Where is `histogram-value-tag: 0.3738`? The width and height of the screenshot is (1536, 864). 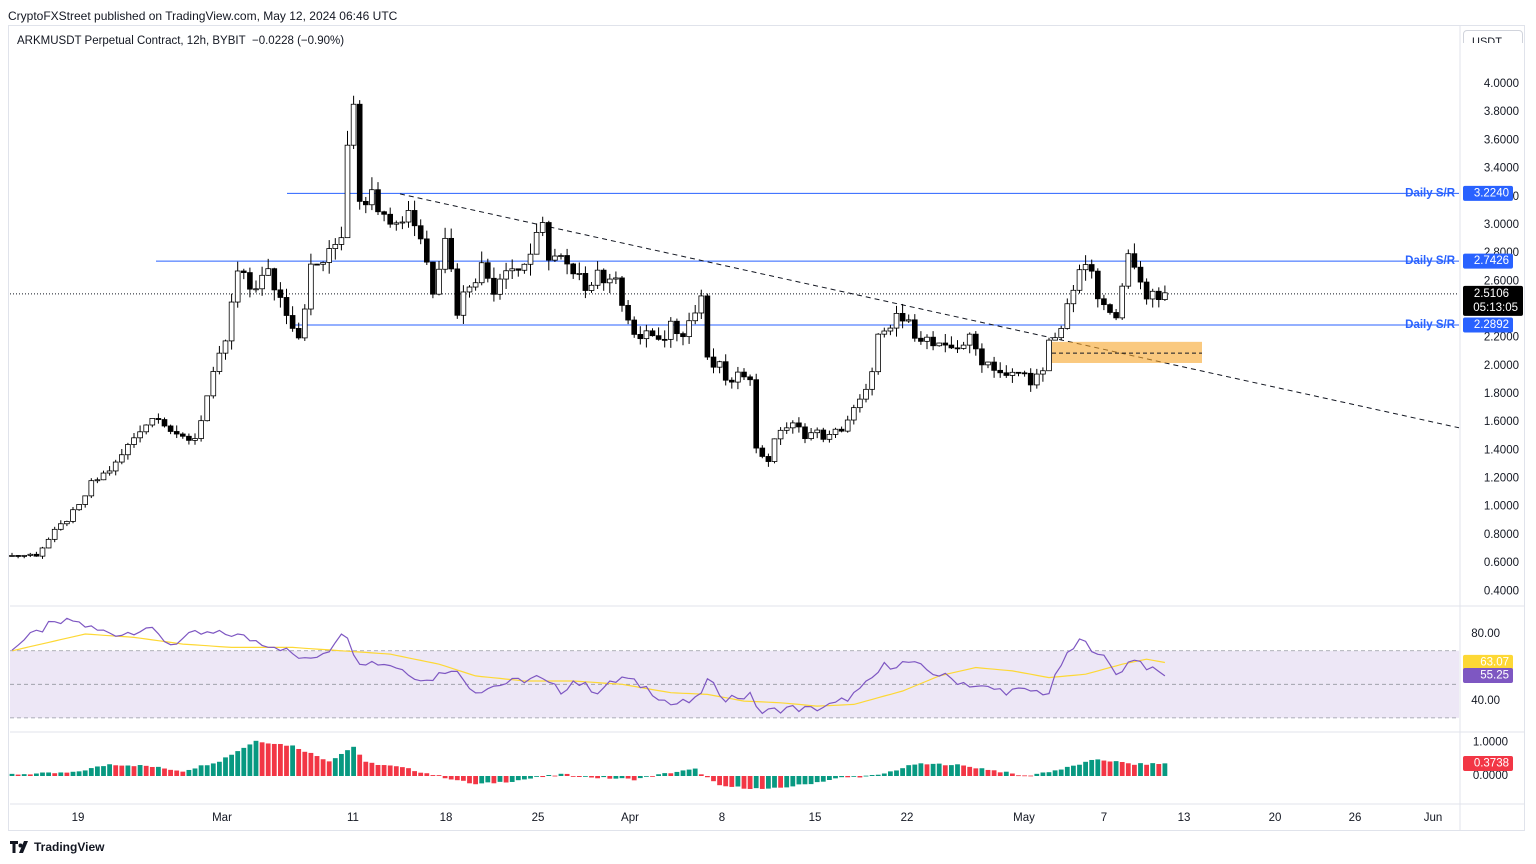
histogram-value-tag: 0.3738 is located at coordinates (1491, 764).